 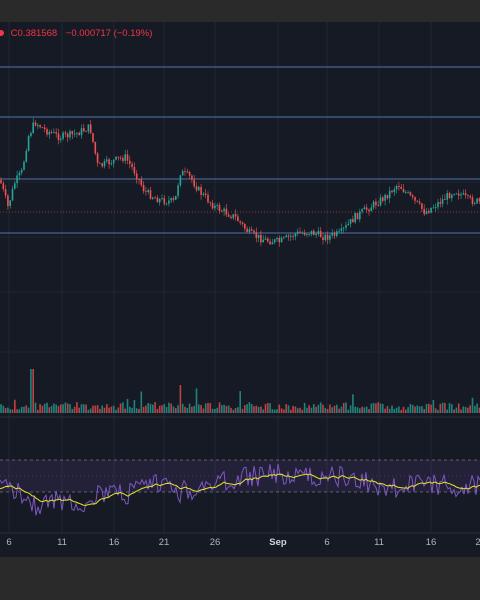 What do you see at coordinates (240, 489) in the screenshot?
I see `rsi-line` at bounding box center [240, 489].